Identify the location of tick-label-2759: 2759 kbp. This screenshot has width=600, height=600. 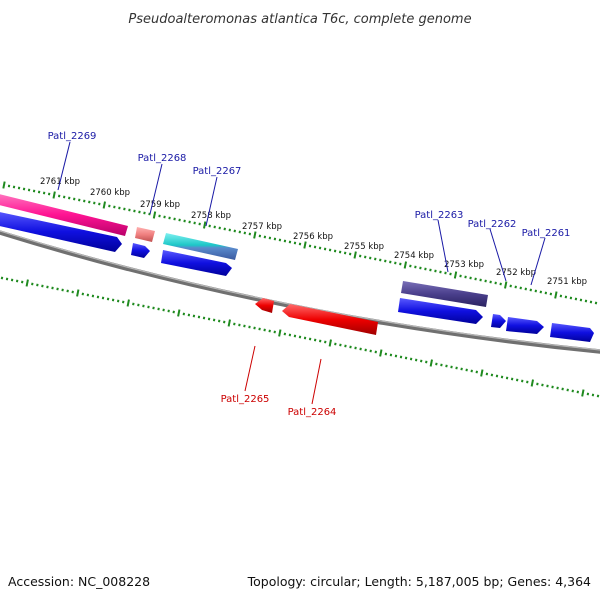
(160, 205).